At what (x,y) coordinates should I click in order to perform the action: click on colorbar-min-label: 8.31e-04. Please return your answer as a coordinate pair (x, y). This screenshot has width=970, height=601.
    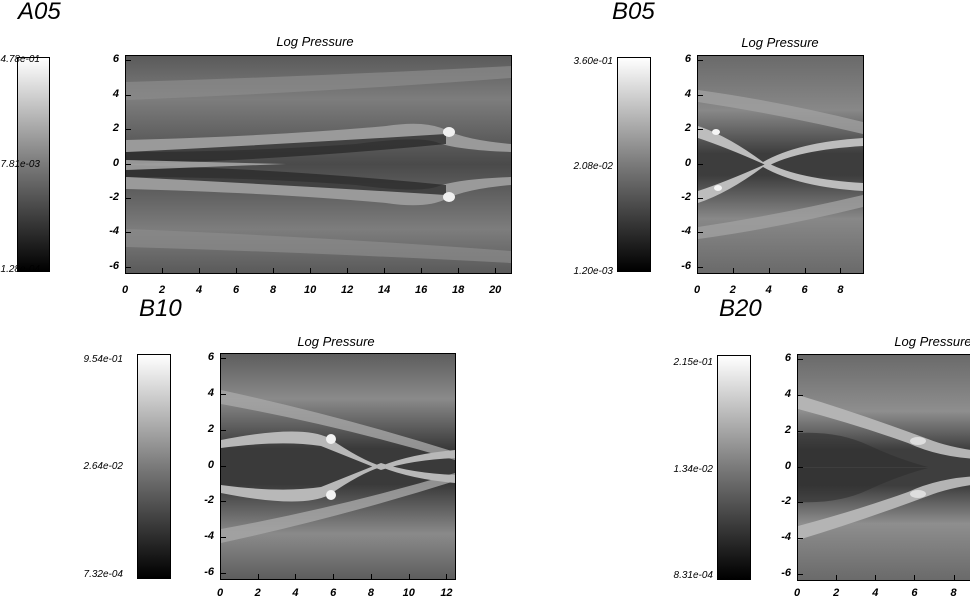
    Looking at the image, I should click on (693, 575).